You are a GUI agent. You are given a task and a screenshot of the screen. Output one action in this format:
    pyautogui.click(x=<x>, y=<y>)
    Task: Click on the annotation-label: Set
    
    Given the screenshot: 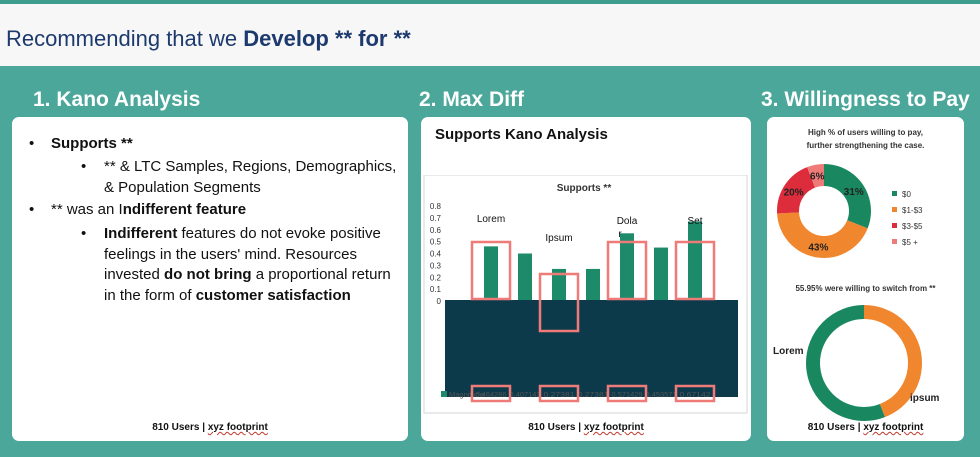 What is the action you would take?
    pyautogui.click(x=694, y=221)
    